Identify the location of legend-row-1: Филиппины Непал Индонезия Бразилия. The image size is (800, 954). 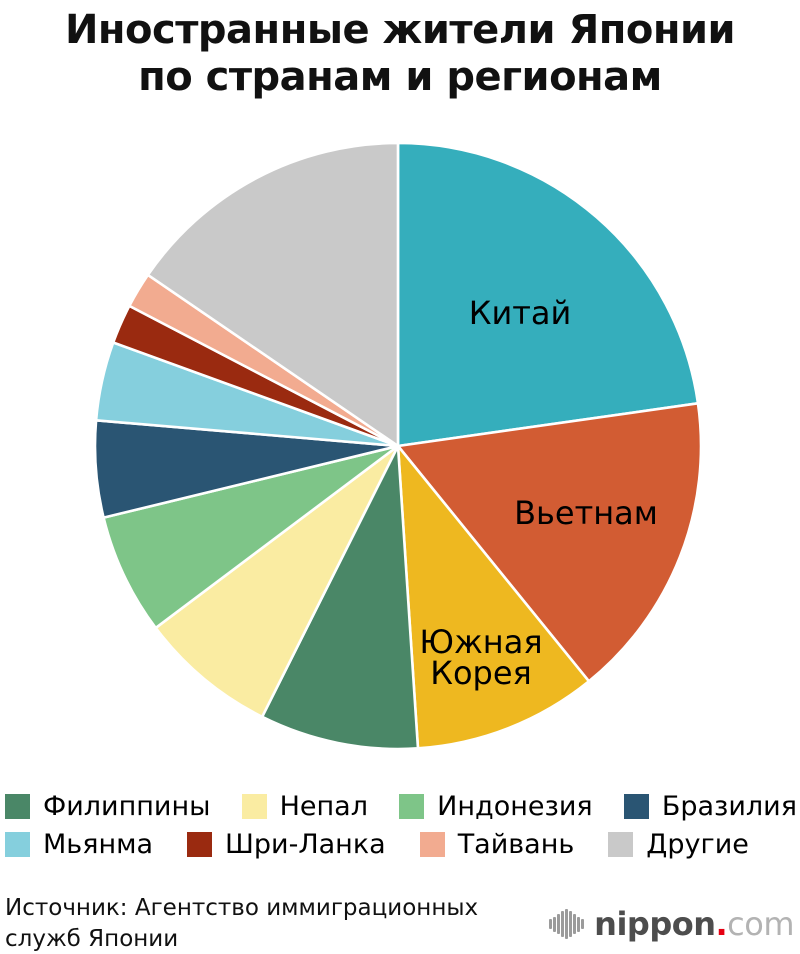
(401, 806).